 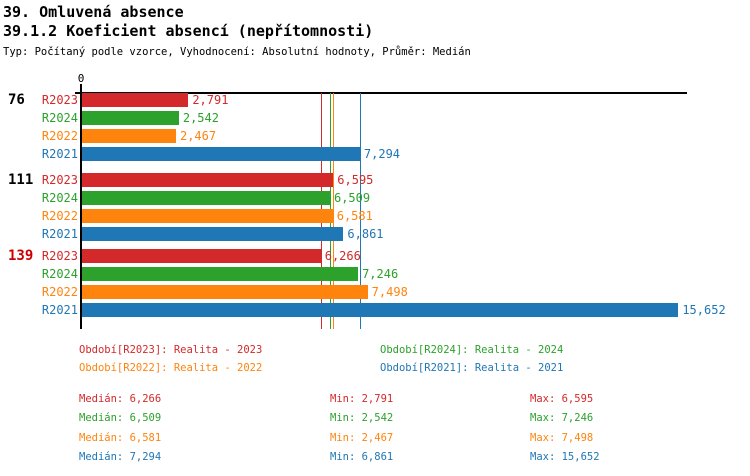 I want to click on bar-139-r2021, so click(x=380, y=310).